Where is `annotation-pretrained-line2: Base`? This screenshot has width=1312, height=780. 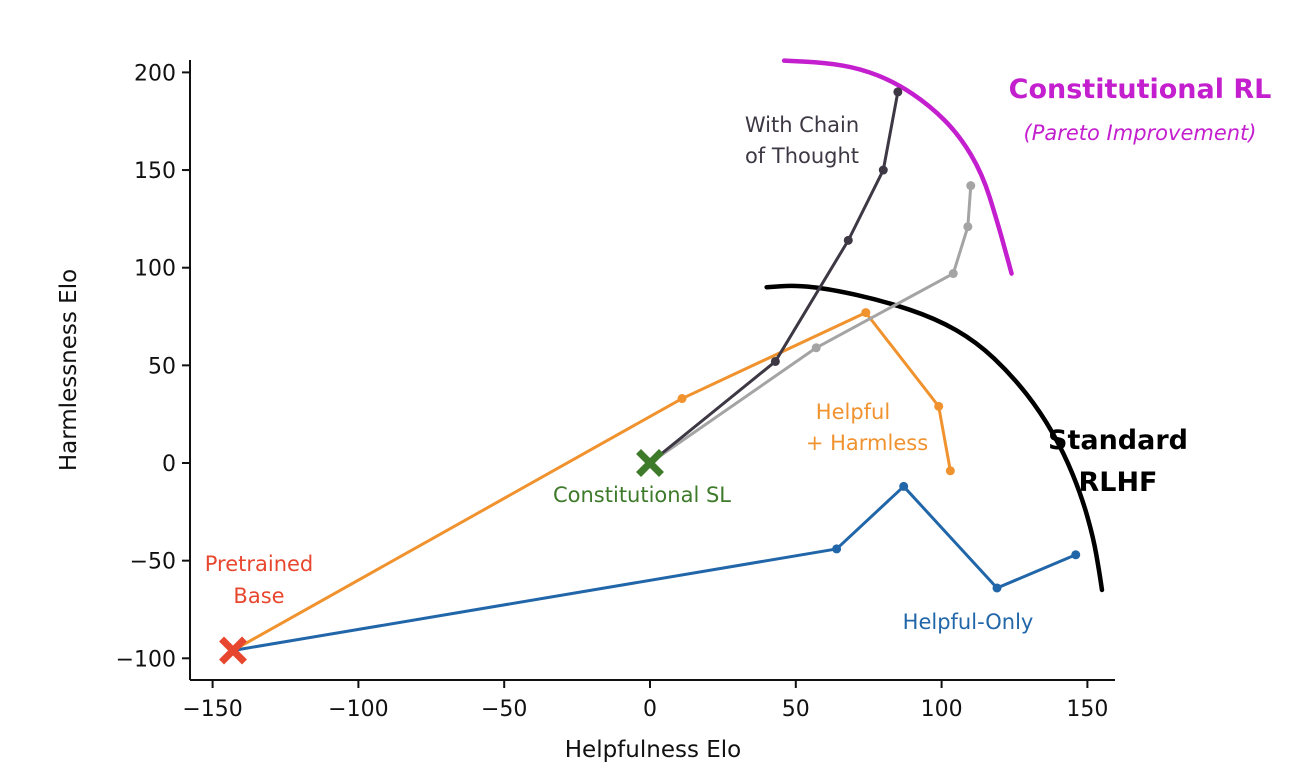
annotation-pretrained-line2: Base is located at coordinates (258, 596).